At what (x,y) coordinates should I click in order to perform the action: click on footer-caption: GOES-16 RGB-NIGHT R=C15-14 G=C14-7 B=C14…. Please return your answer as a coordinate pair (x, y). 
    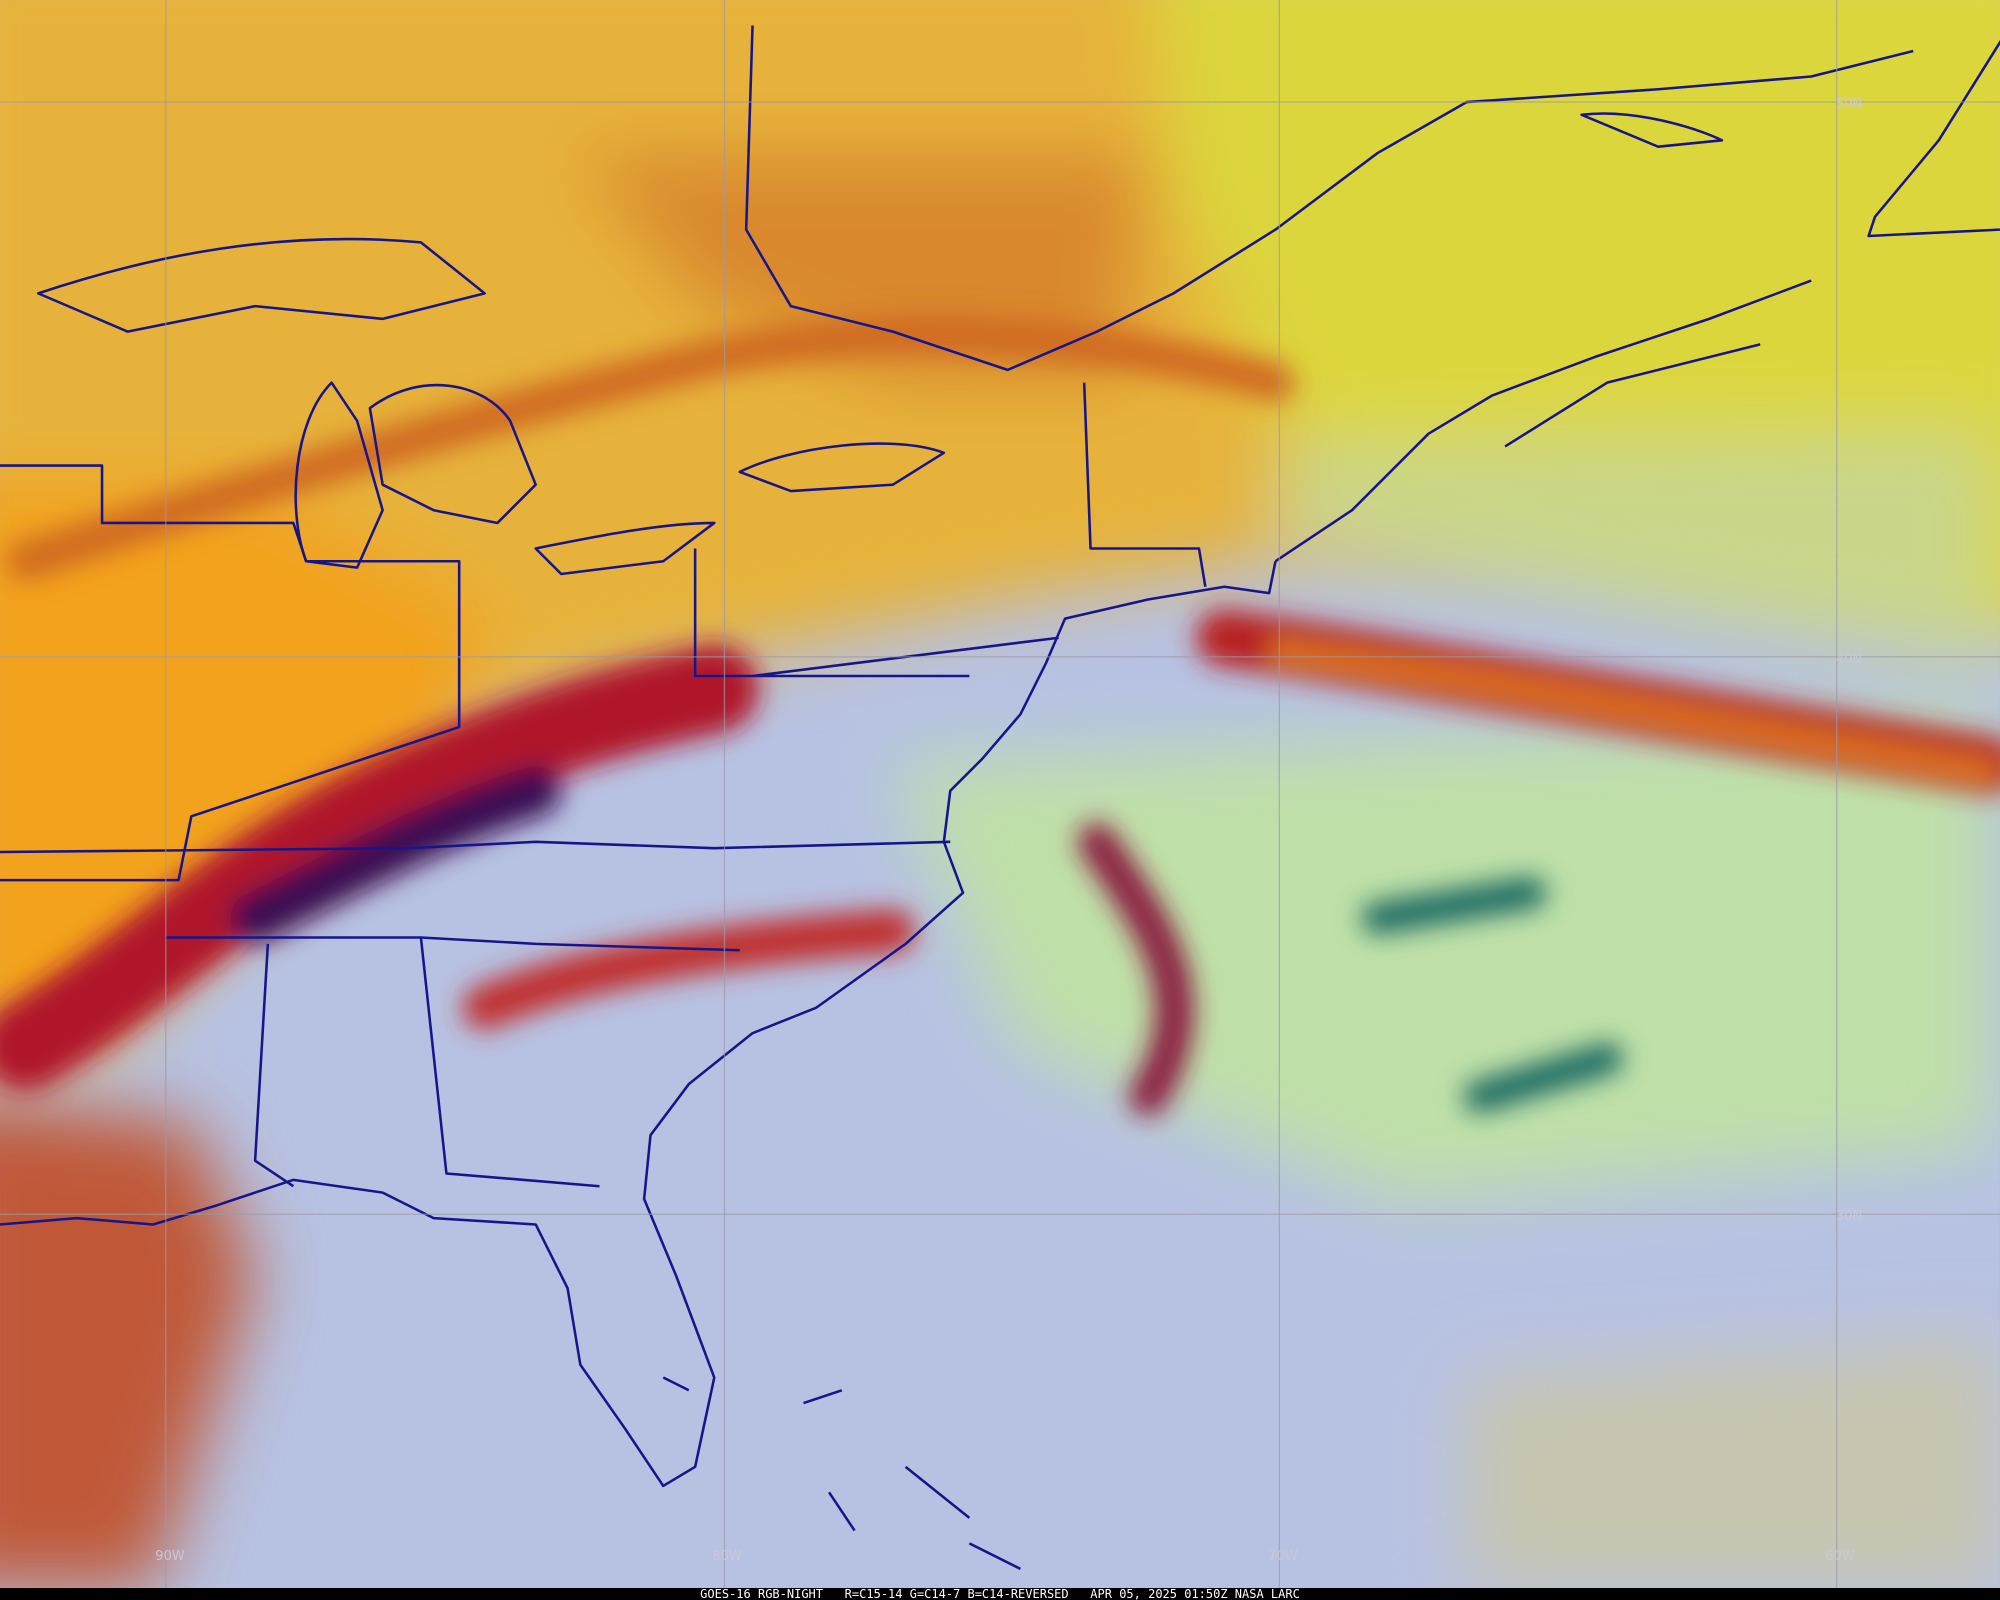
    Looking at the image, I should click on (1000, 1593).